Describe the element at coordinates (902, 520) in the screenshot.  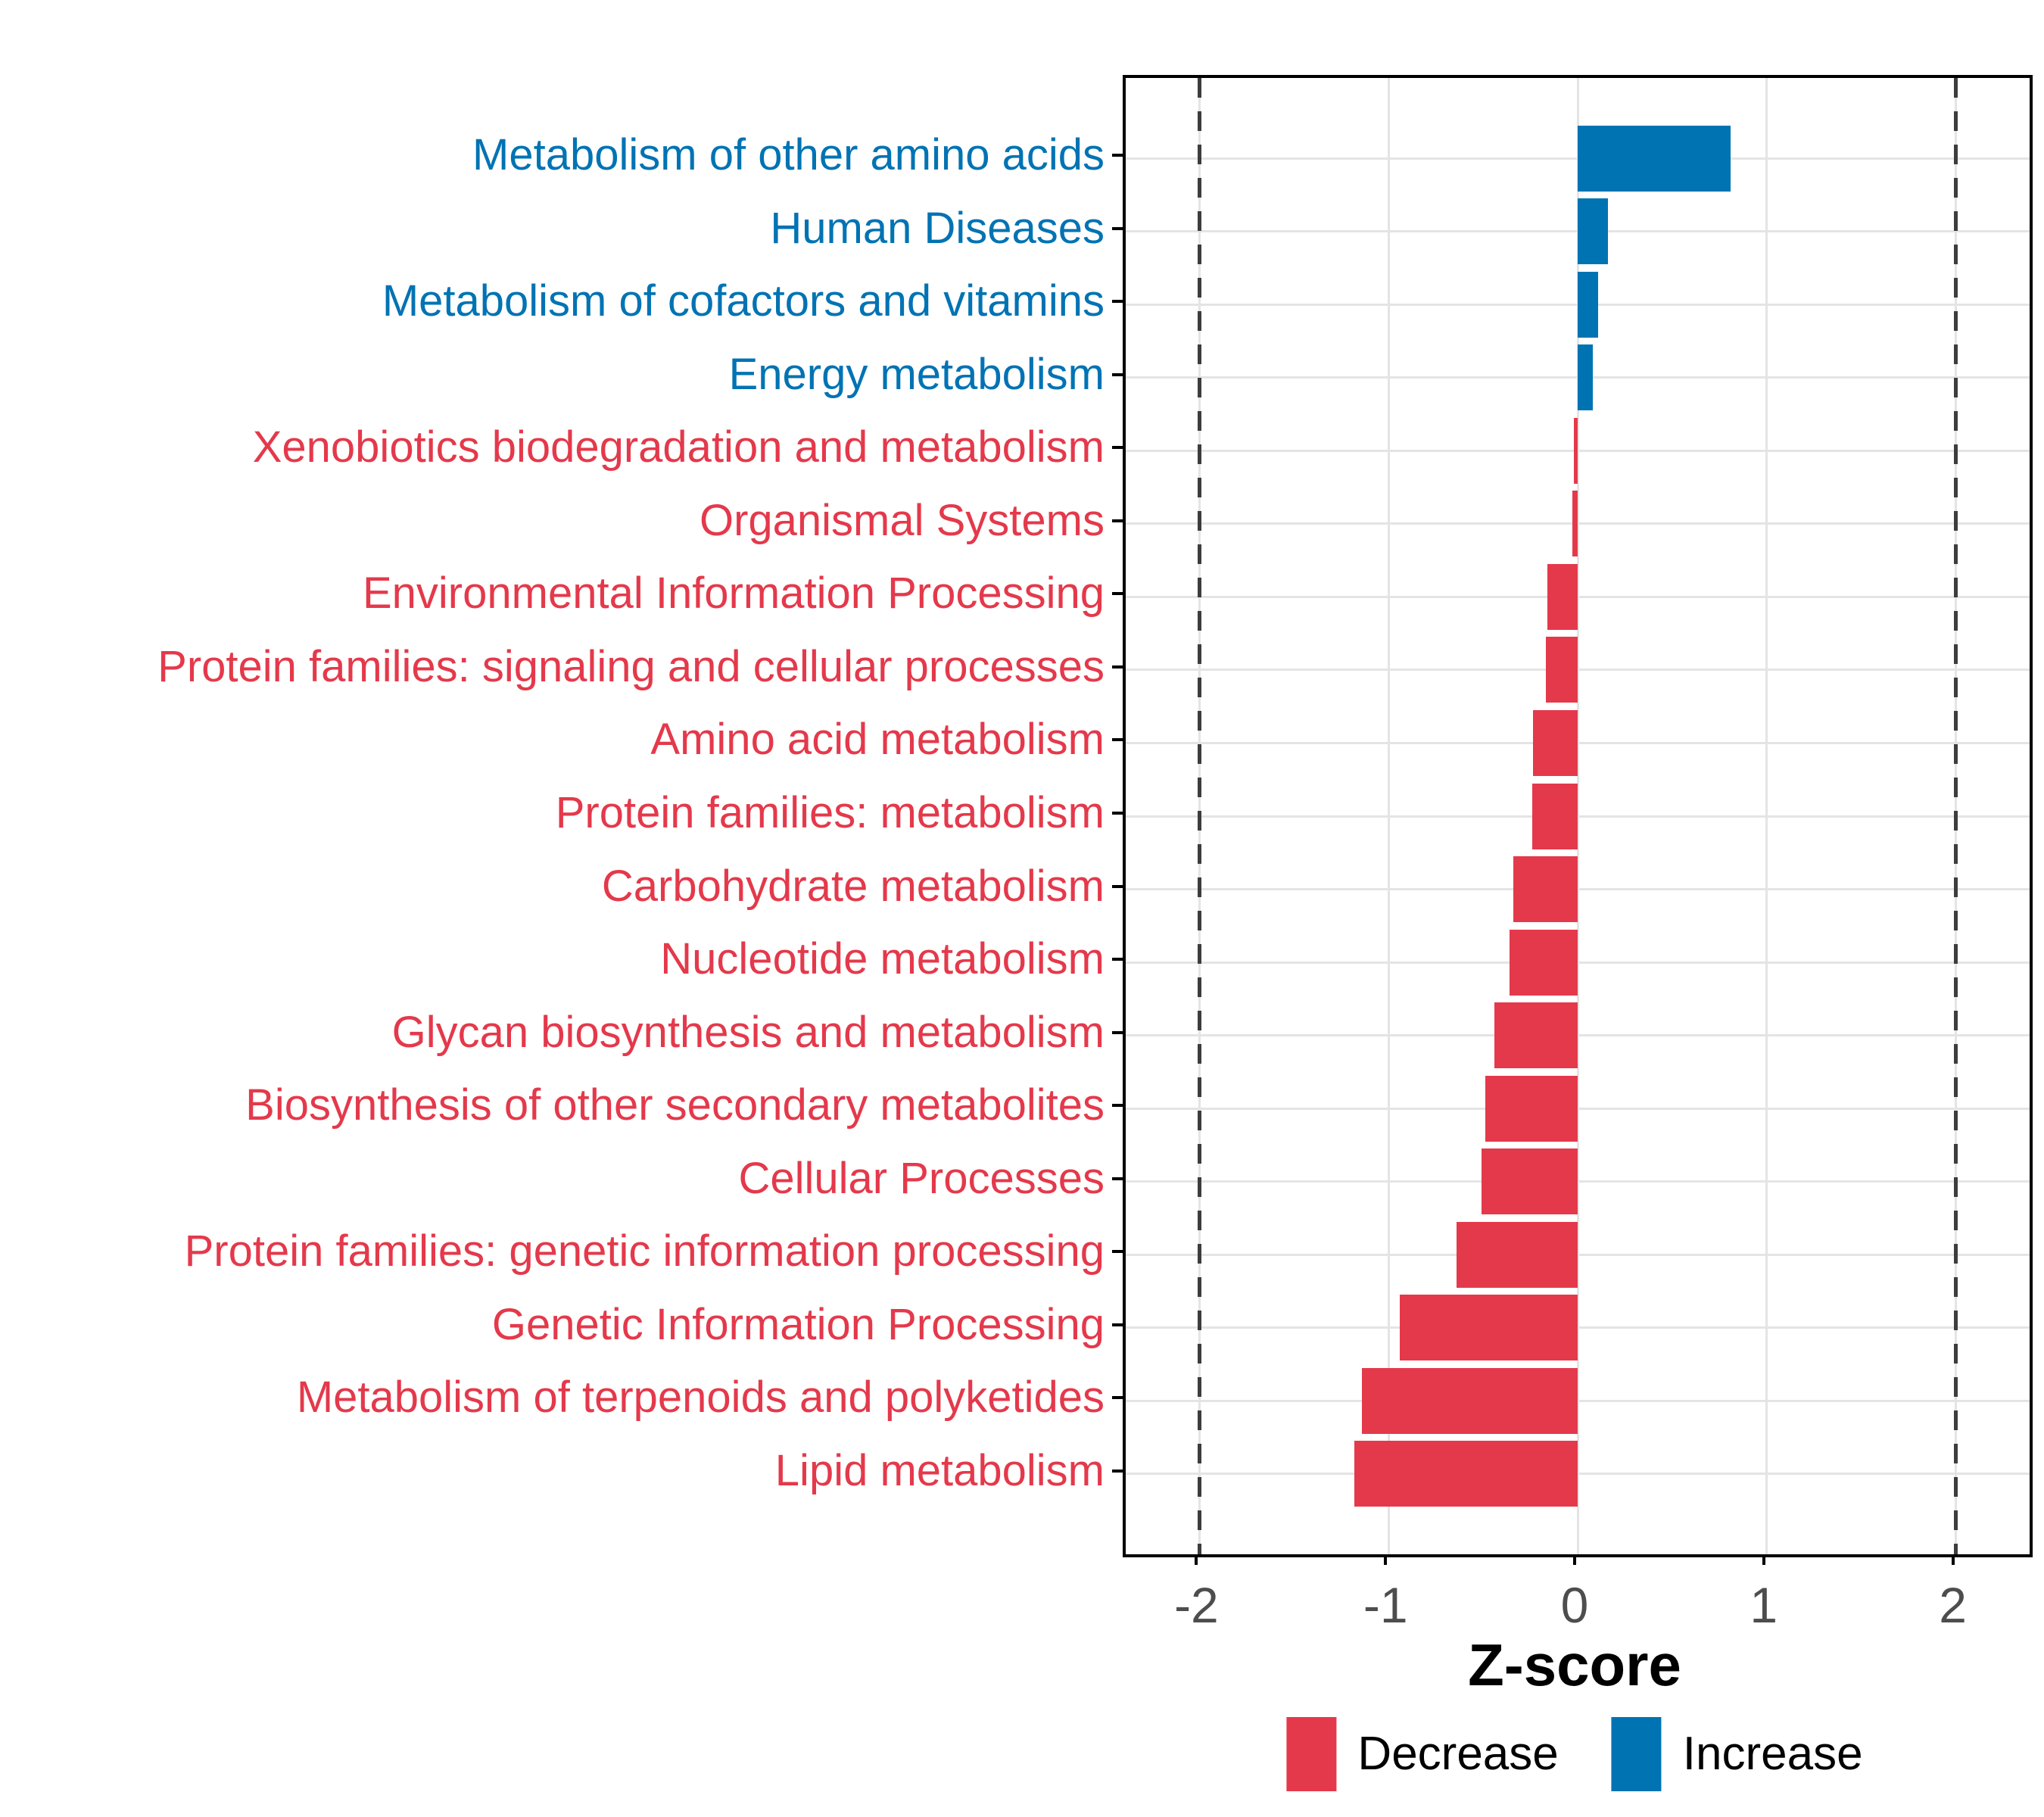
I see `category-label: Organismal Systems` at that location.